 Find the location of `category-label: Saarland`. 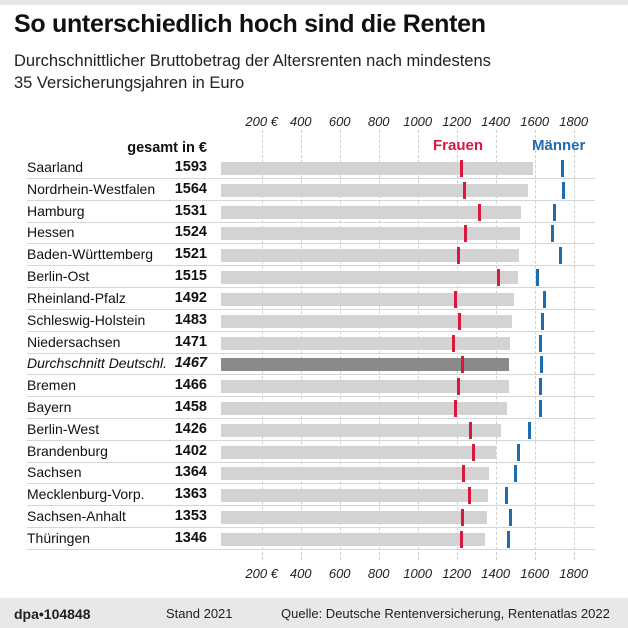

category-label: Saarland is located at coordinates (55, 167).